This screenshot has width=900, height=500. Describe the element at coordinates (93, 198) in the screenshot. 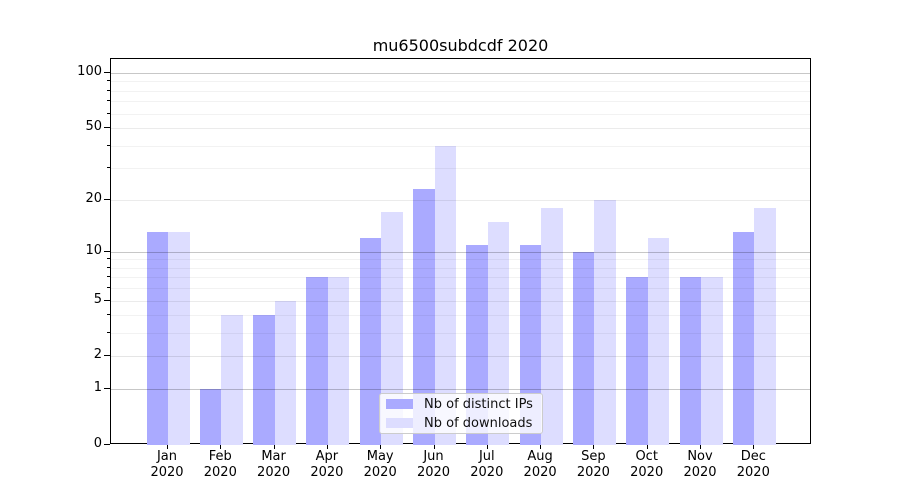

I see `y-tick-label: 20` at that location.